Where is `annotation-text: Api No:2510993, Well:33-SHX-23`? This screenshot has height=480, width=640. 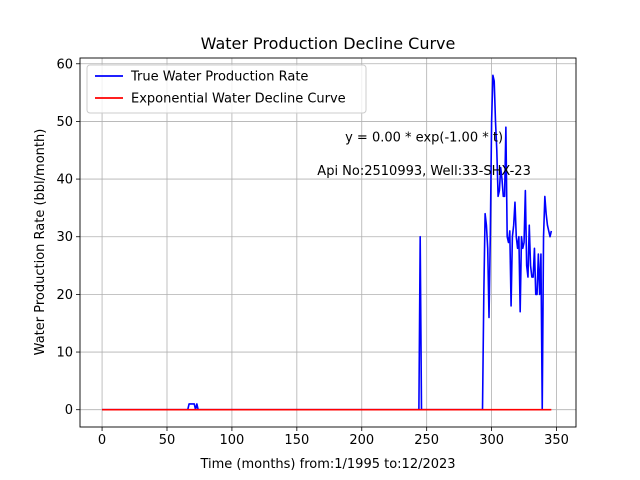 annotation-text: Api No:2510993, Well:33-SHX-23 is located at coordinates (424, 171).